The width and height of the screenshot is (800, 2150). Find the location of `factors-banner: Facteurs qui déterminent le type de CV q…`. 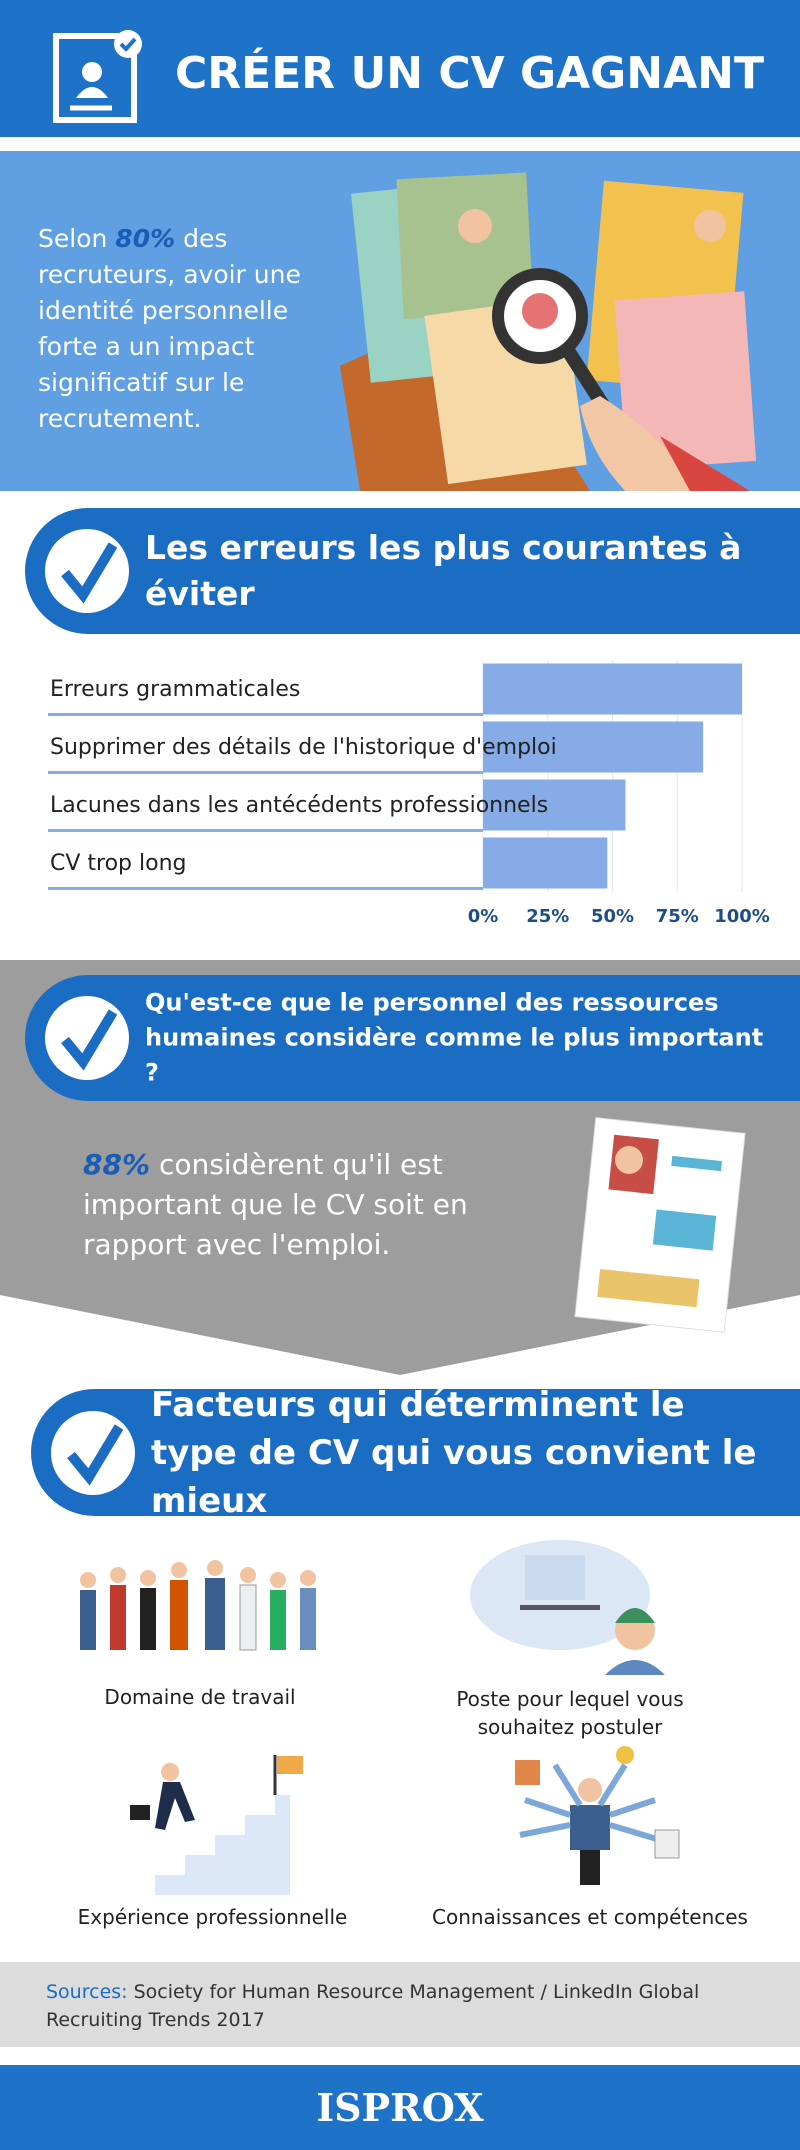

factors-banner: Facteurs qui déterminent le type de CV q… is located at coordinates (415, 1453).